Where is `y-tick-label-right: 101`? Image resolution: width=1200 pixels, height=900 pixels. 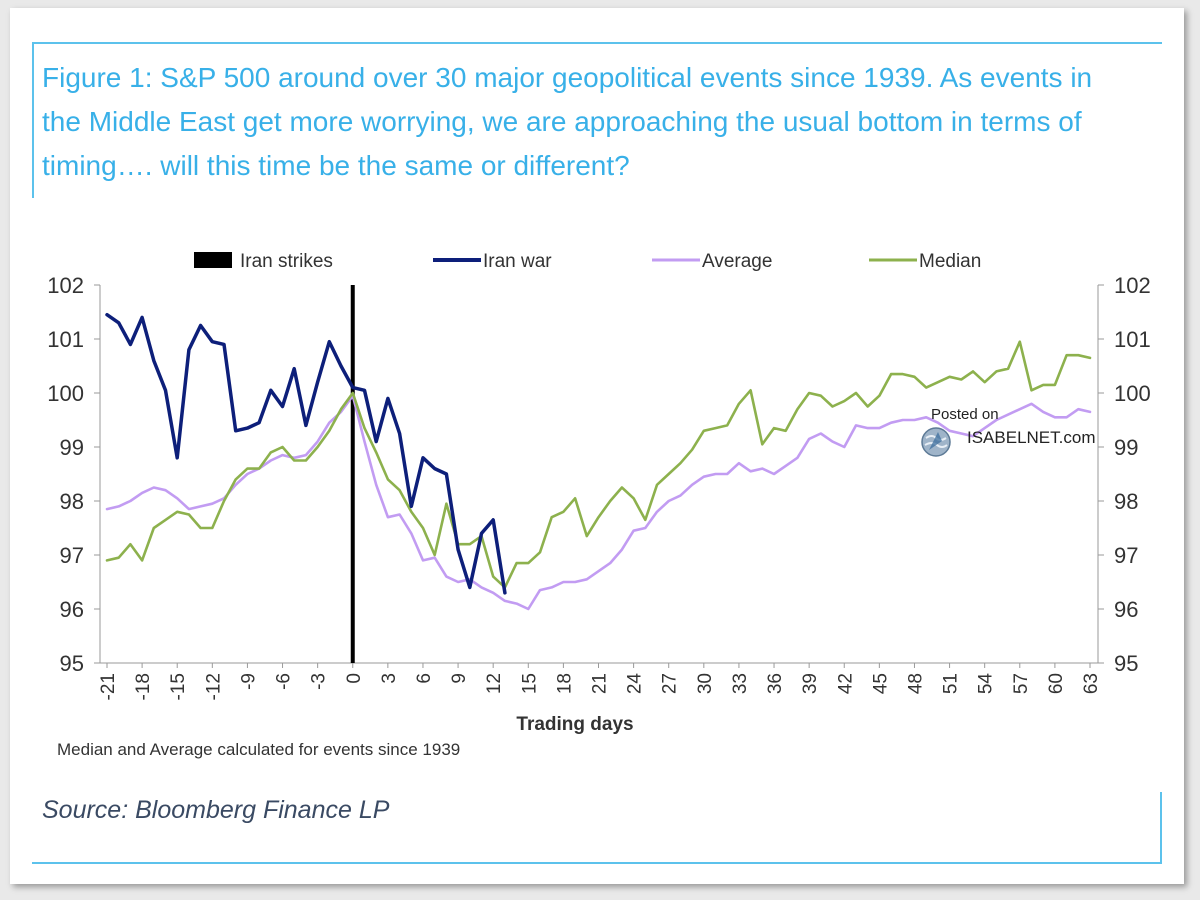
y-tick-label-right: 101 is located at coordinates (1132, 339).